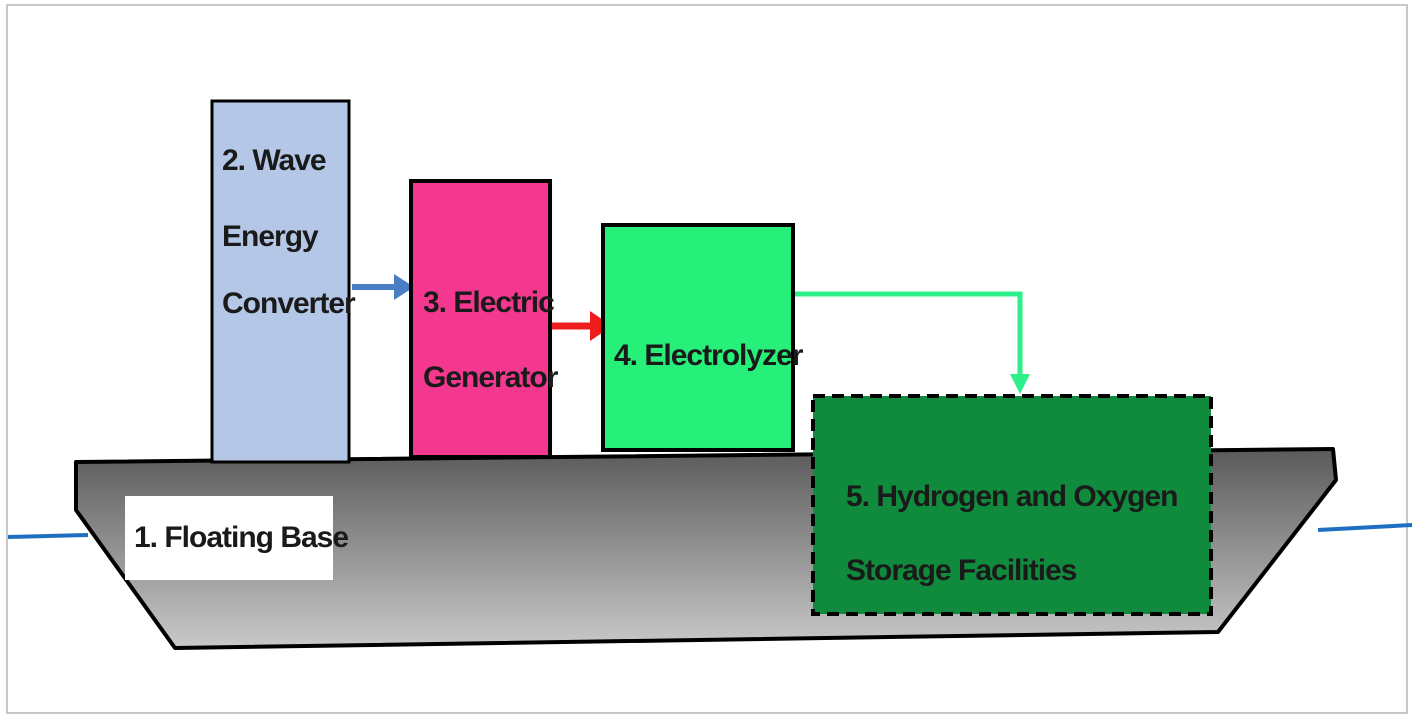 The height and width of the screenshot is (719, 1414). I want to click on electric-generator-label-2: Generator, so click(491, 377).